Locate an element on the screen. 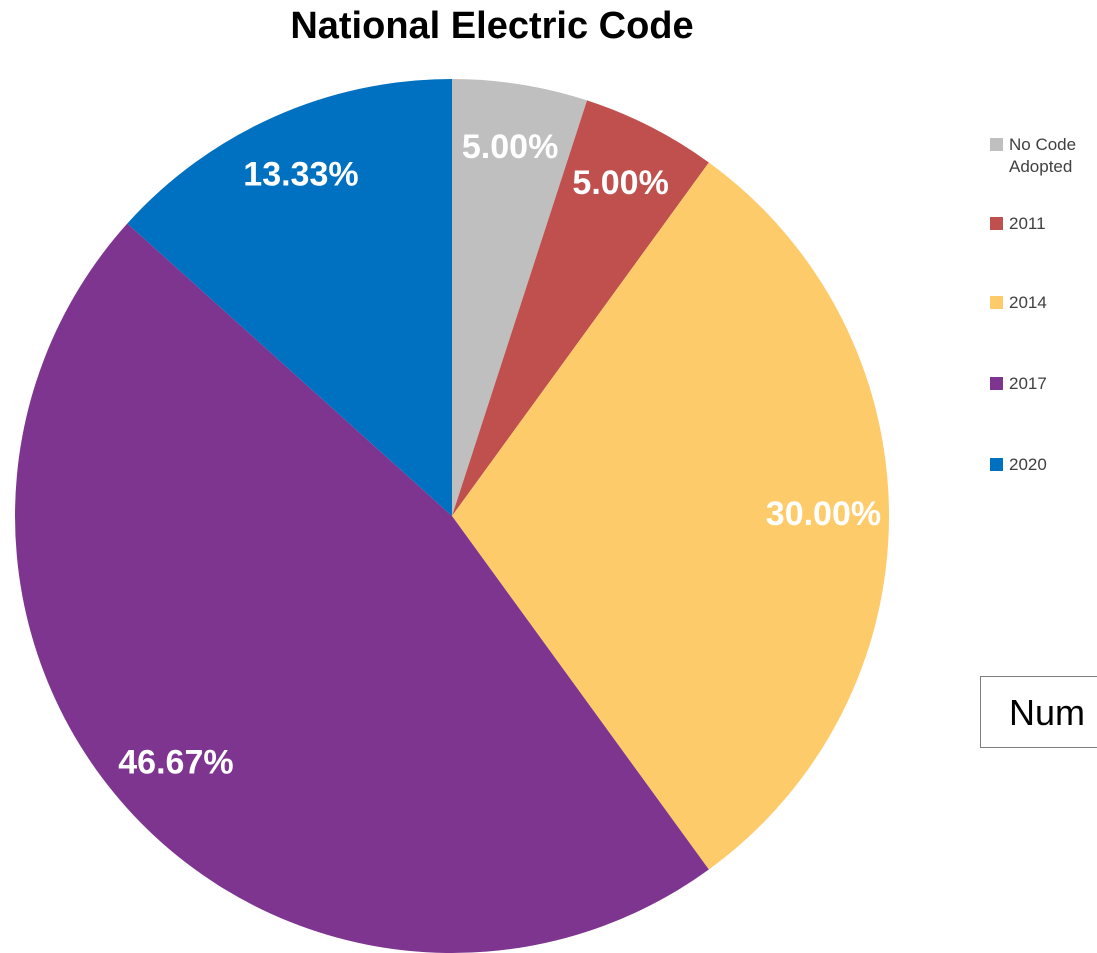  annotation: Num is located at coordinates (1038, 712).